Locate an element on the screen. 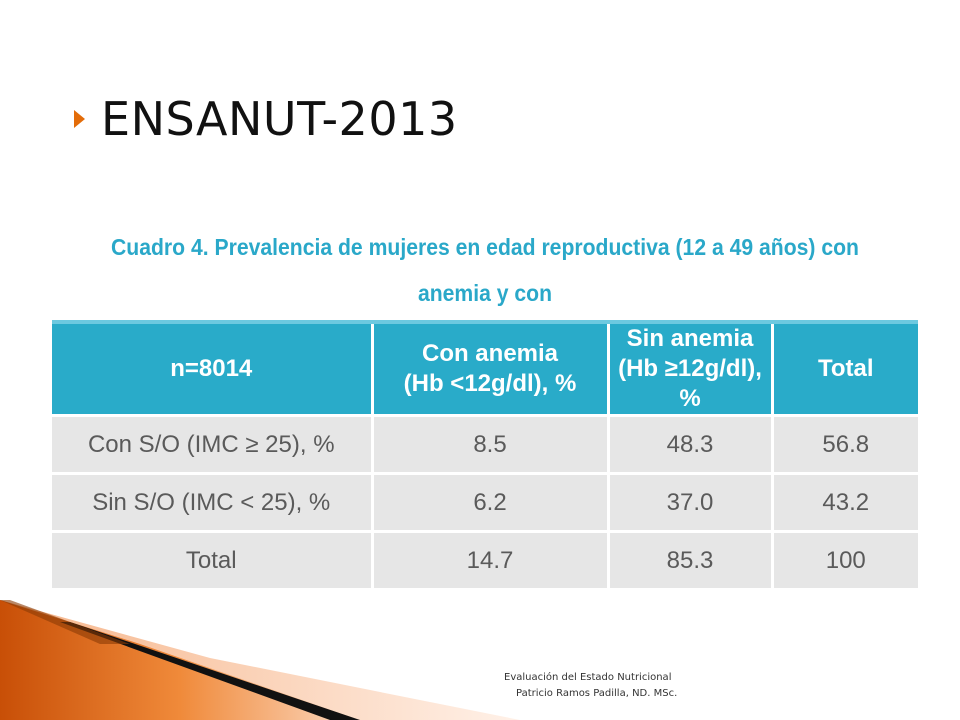 This screenshot has height=720, width=960. header-total: Total is located at coordinates (845, 370).